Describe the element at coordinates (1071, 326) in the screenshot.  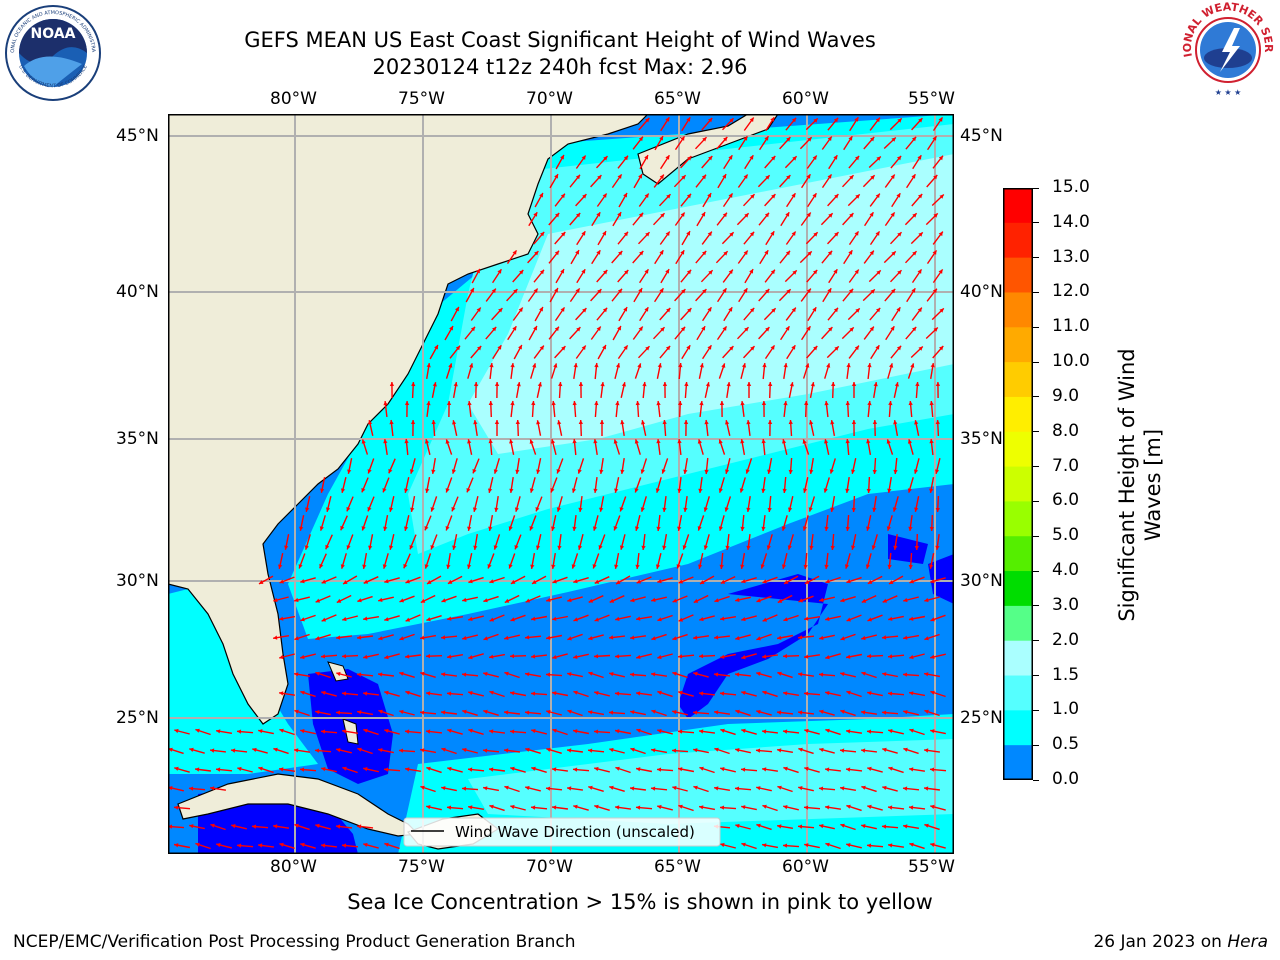
I see `colorbar-tick-label: 11.0` at that location.